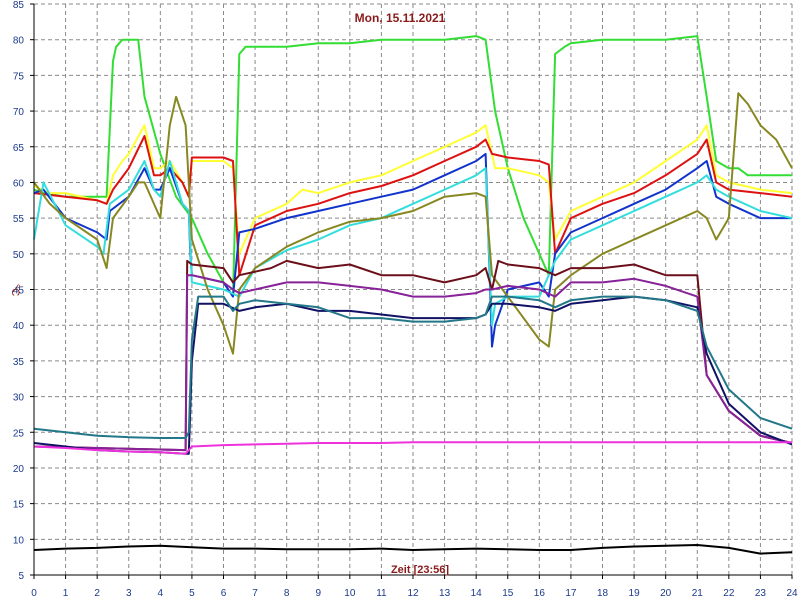 The width and height of the screenshot is (800, 600). Describe the element at coordinates (19, 5) in the screenshot. I see `y-tick-label: 85` at that location.